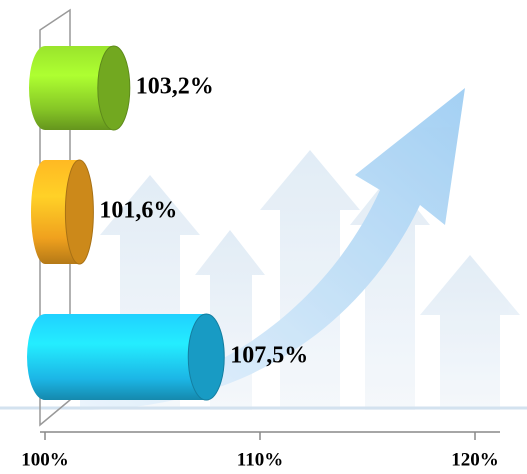 The image size is (527, 474). I want to click on bar, so click(126, 357).